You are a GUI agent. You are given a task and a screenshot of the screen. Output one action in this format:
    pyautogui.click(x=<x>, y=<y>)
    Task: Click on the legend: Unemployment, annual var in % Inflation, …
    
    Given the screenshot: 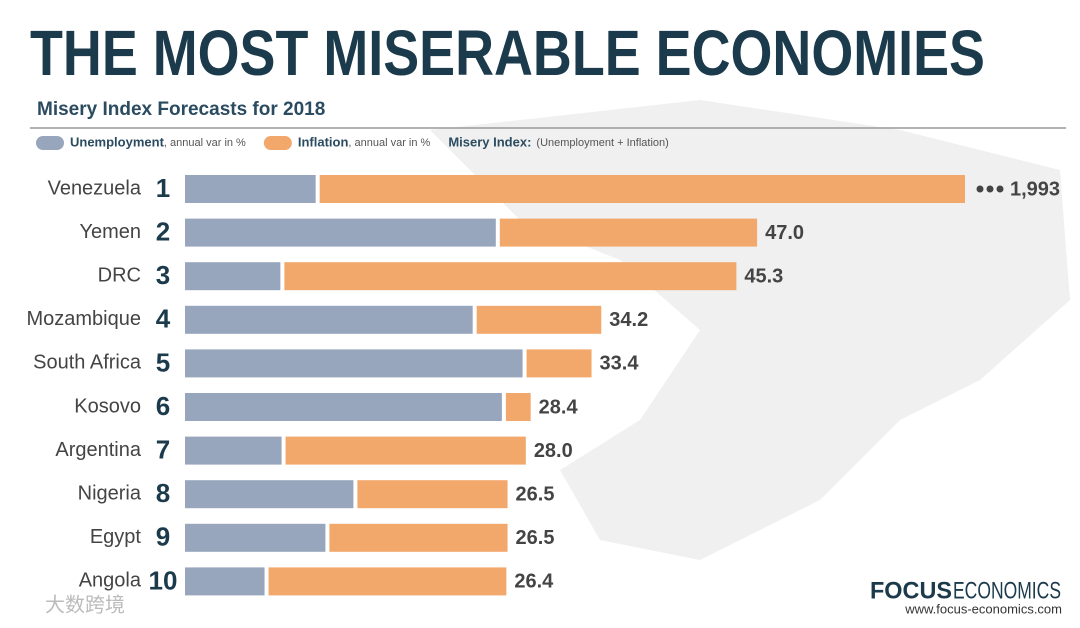 What is the action you would take?
    pyautogui.click(x=352, y=142)
    